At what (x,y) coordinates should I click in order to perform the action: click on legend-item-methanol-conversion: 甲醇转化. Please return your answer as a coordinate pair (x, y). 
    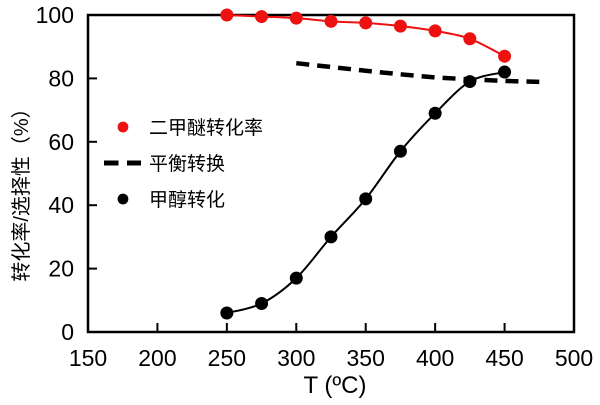
    Looking at the image, I should click on (171, 200).